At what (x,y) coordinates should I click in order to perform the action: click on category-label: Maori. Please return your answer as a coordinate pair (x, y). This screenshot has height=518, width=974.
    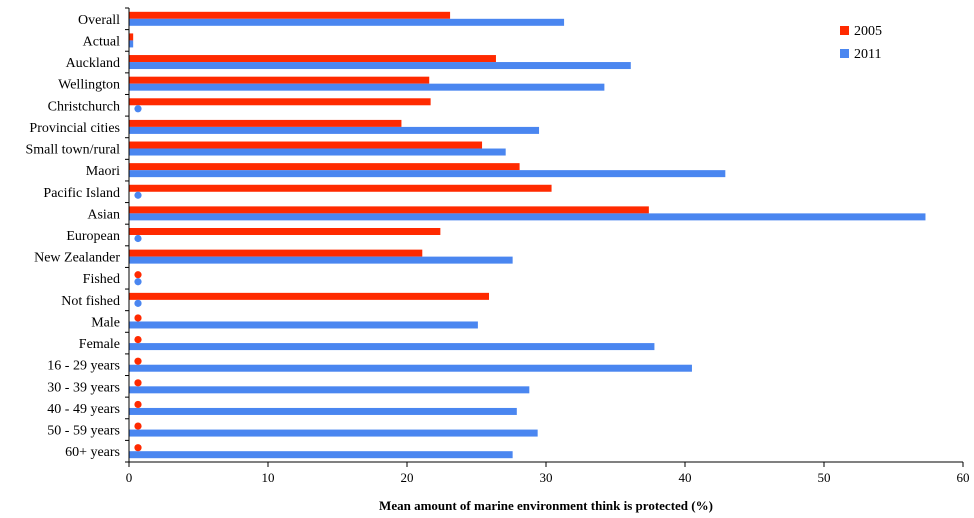
    Looking at the image, I should click on (103, 171).